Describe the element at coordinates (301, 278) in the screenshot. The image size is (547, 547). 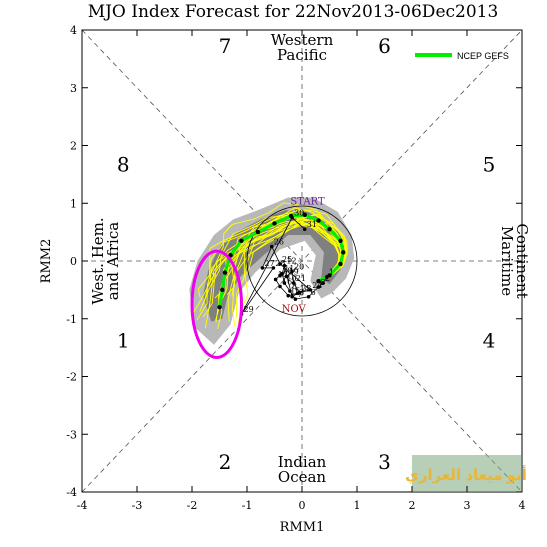
I see `observed-label-21: 21` at that location.